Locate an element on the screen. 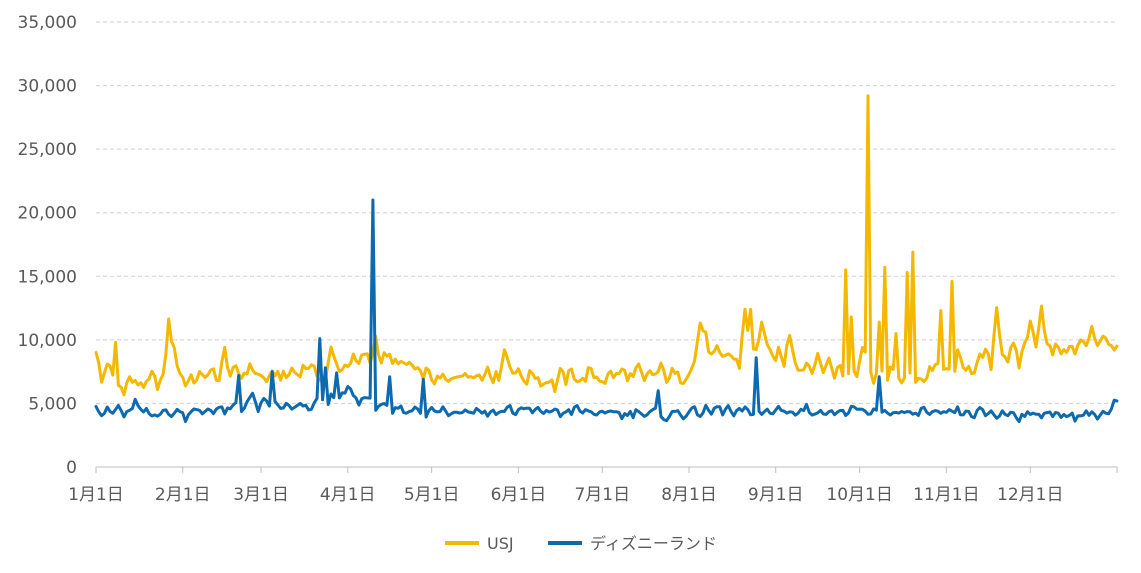  y-tick-label: 20,000 is located at coordinates (47, 214).